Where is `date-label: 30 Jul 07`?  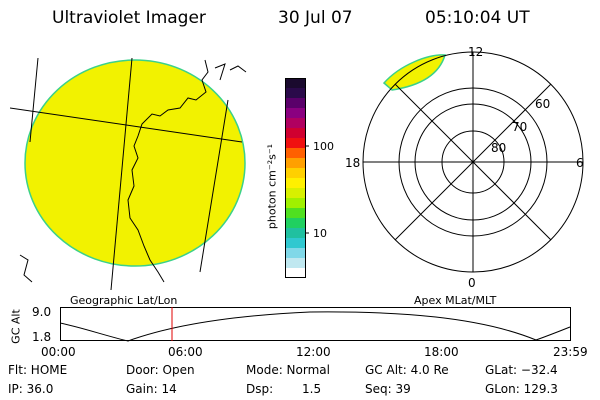
date-label: 30 Jul 07 is located at coordinates (315, 18).